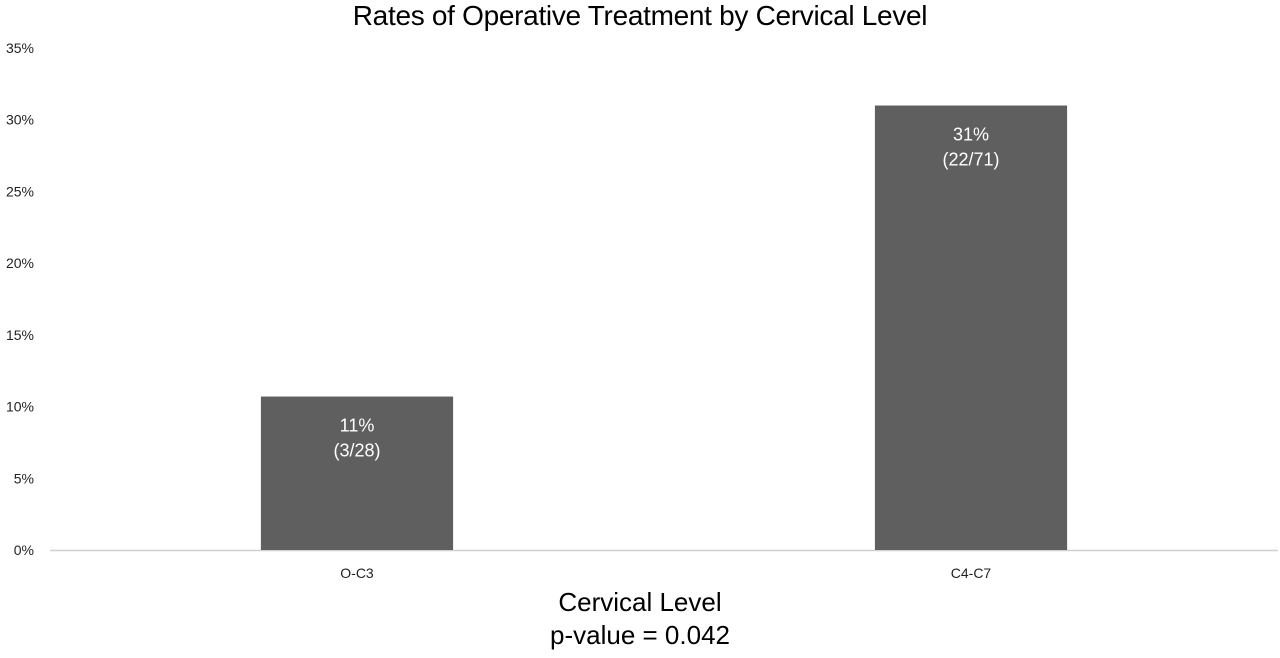 This screenshot has height=658, width=1280. Describe the element at coordinates (357, 426) in the screenshot. I see `data-label-percent: 11%` at that location.